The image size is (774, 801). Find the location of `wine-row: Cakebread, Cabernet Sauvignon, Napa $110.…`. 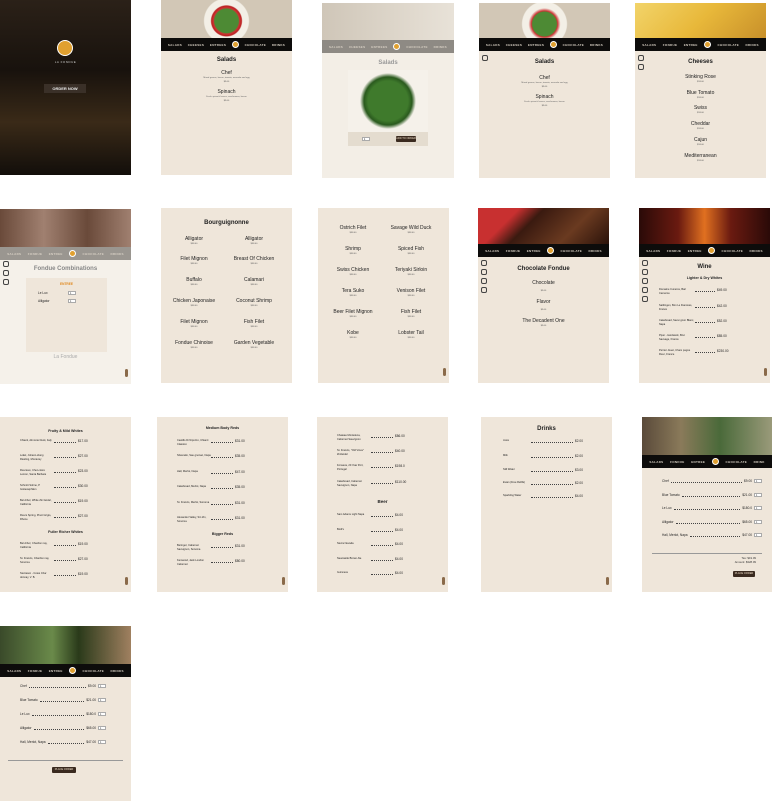

wine-row: Cakebread, Cabernet Sauvignon, Napa $110.… is located at coordinates (372, 484).